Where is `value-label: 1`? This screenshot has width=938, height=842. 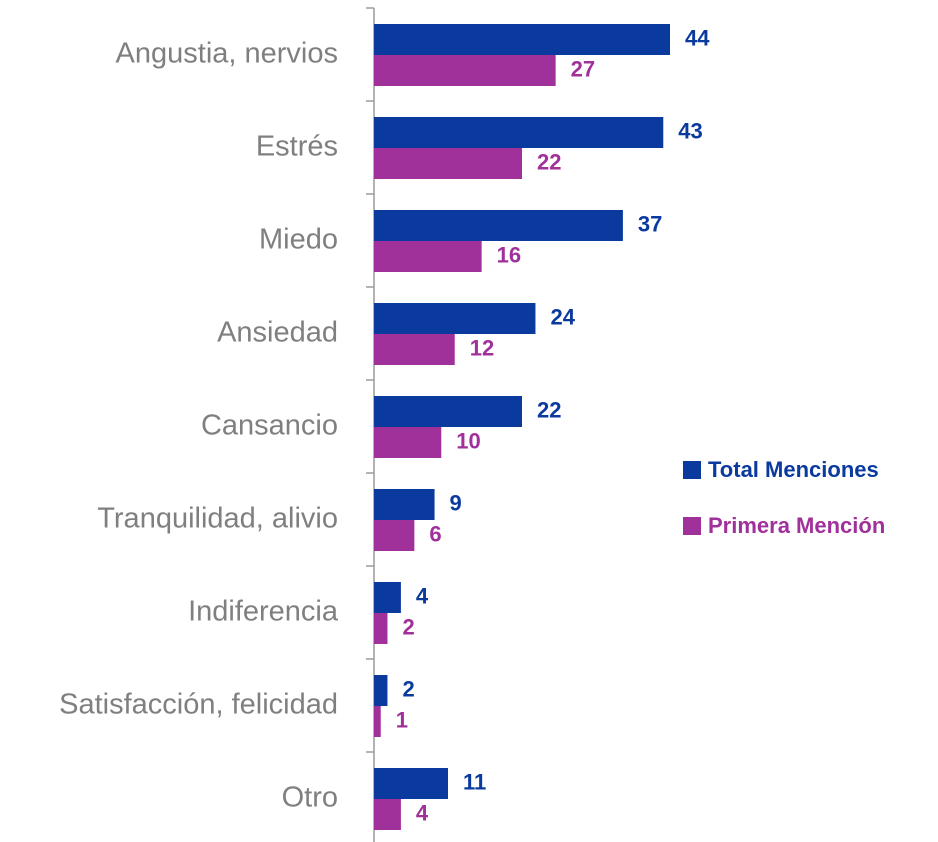 value-label: 1 is located at coordinates (402, 719).